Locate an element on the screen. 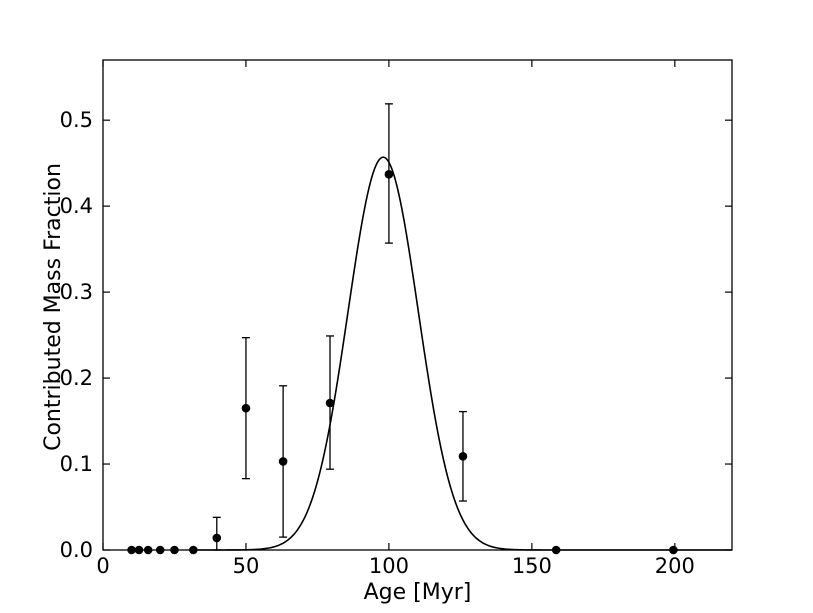 This screenshot has width=813, height=613. x-tick-label: 0 is located at coordinates (102, 566).